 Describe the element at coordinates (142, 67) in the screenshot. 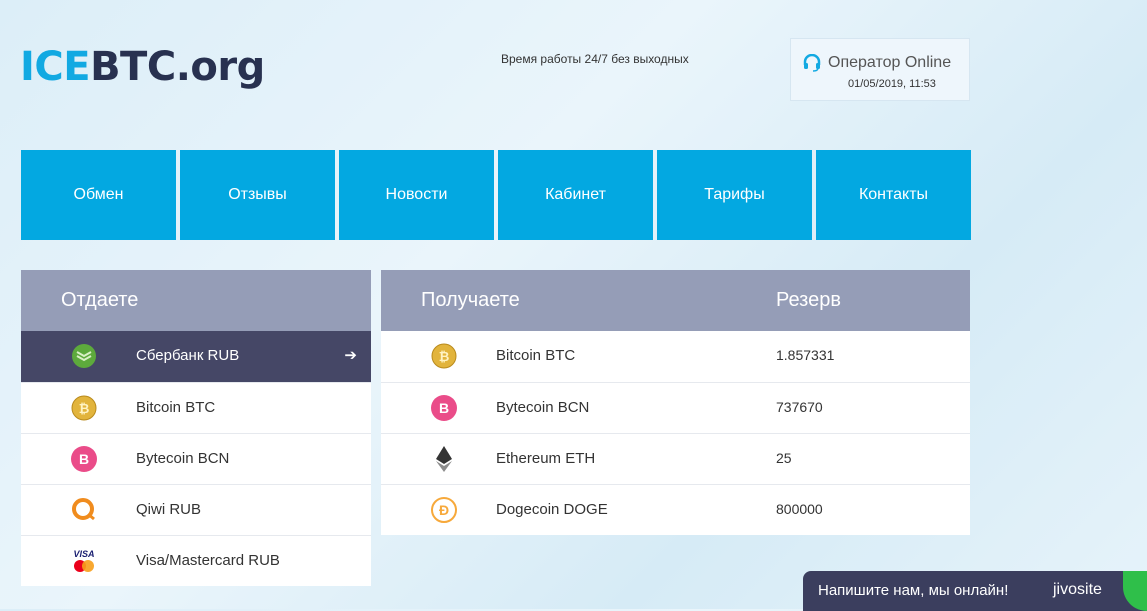

I see `logo: ICEBTC.org` at that location.